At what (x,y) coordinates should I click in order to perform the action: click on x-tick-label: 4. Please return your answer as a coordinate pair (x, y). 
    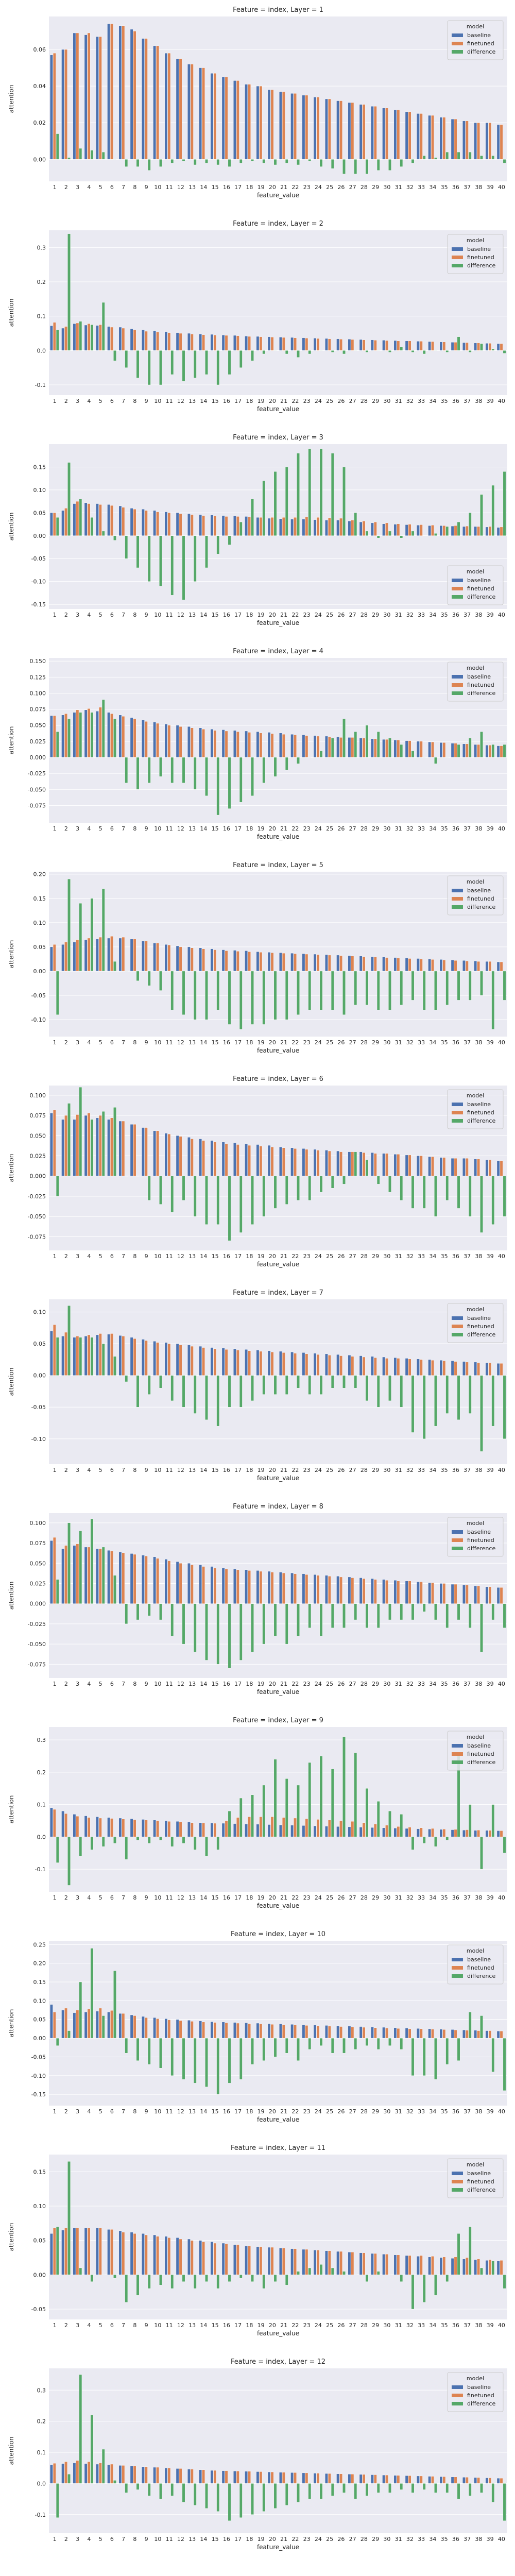
    Looking at the image, I should click on (89, 1684).